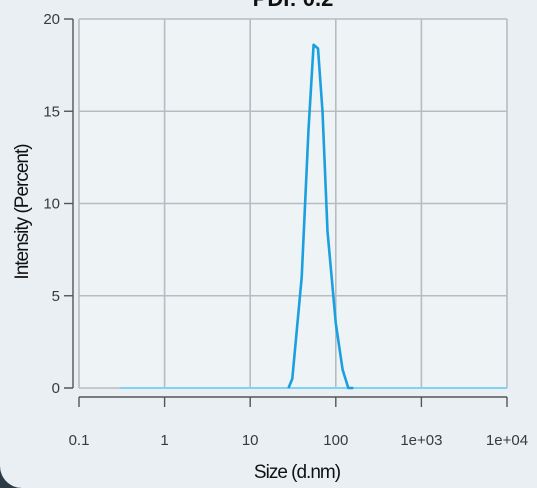 The height and width of the screenshot is (488, 537). What do you see at coordinates (51, 111) in the screenshot?
I see `y-tick-label: 15` at bounding box center [51, 111].